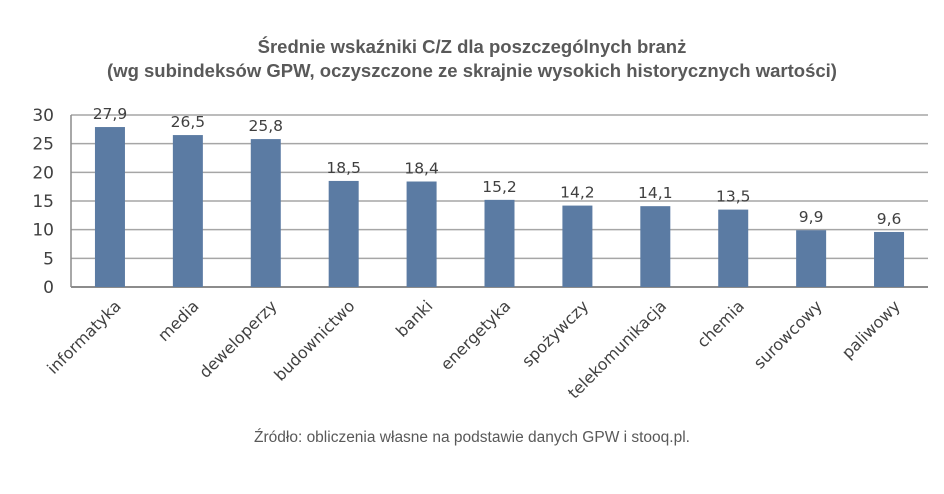  I want to click on bar-value-label: 27,9, so click(110, 114).